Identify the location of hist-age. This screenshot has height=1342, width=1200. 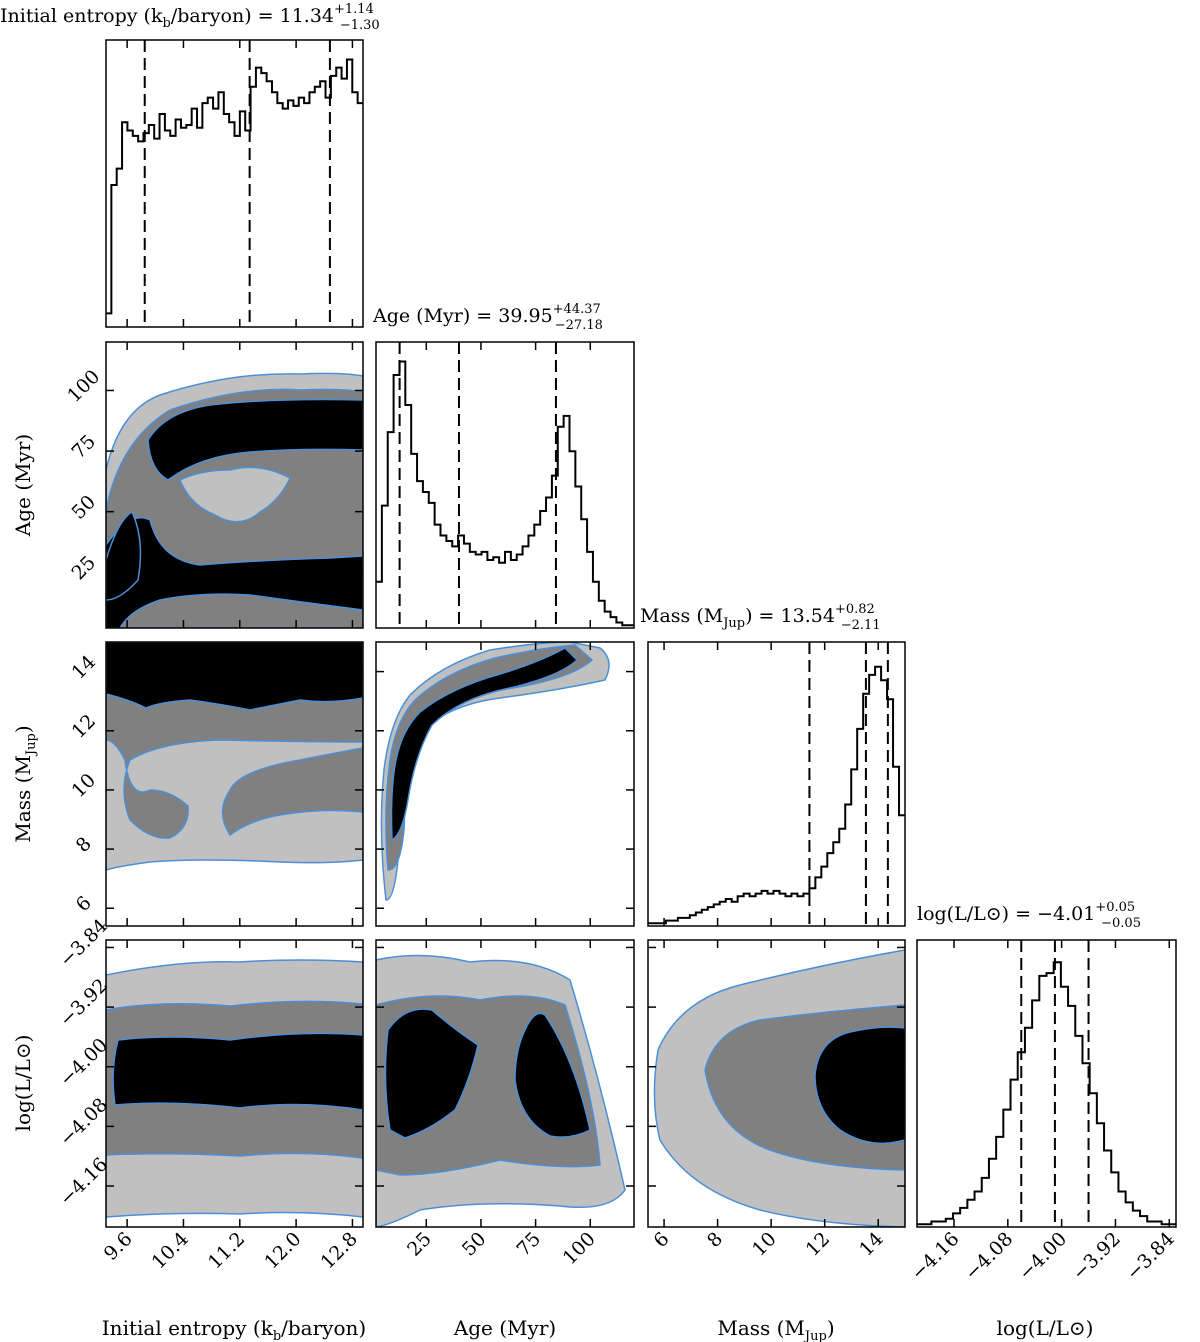
(505, 493).